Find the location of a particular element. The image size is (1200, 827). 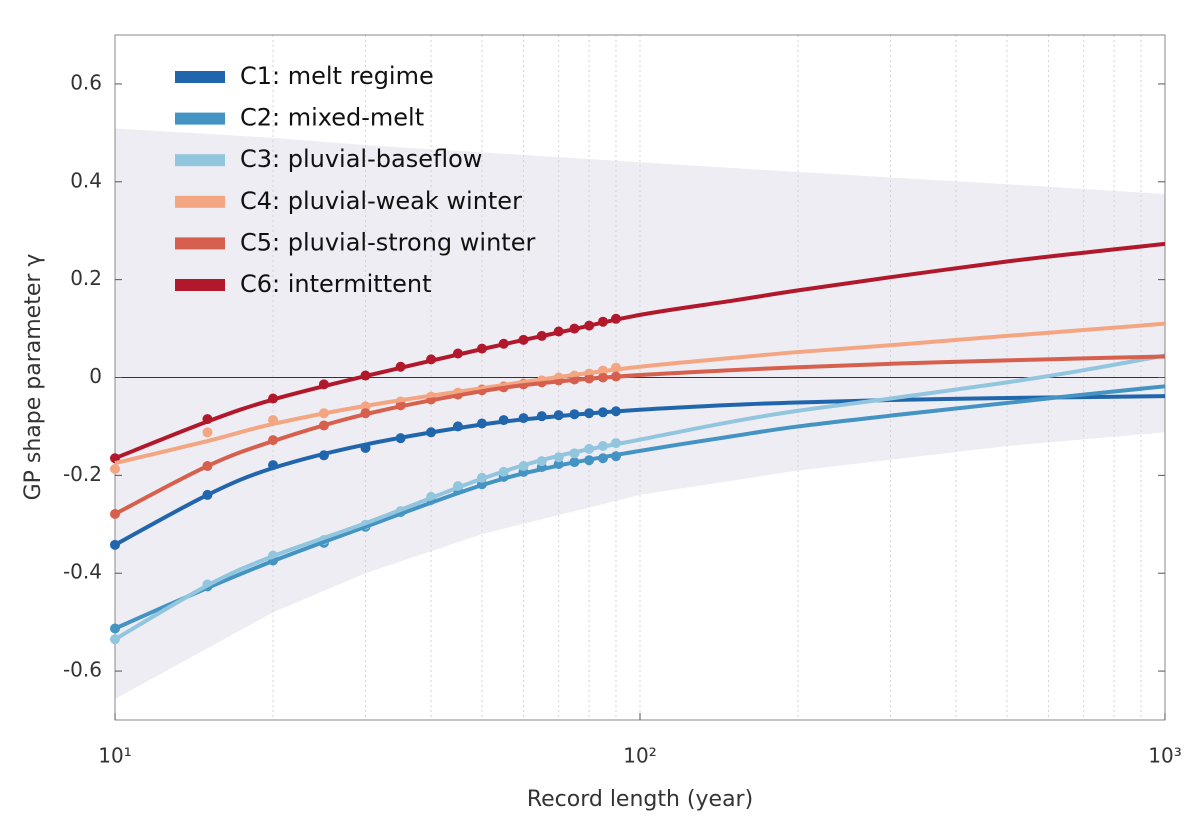

legend-label: C1: melt regime is located at coordinates (337, 76).